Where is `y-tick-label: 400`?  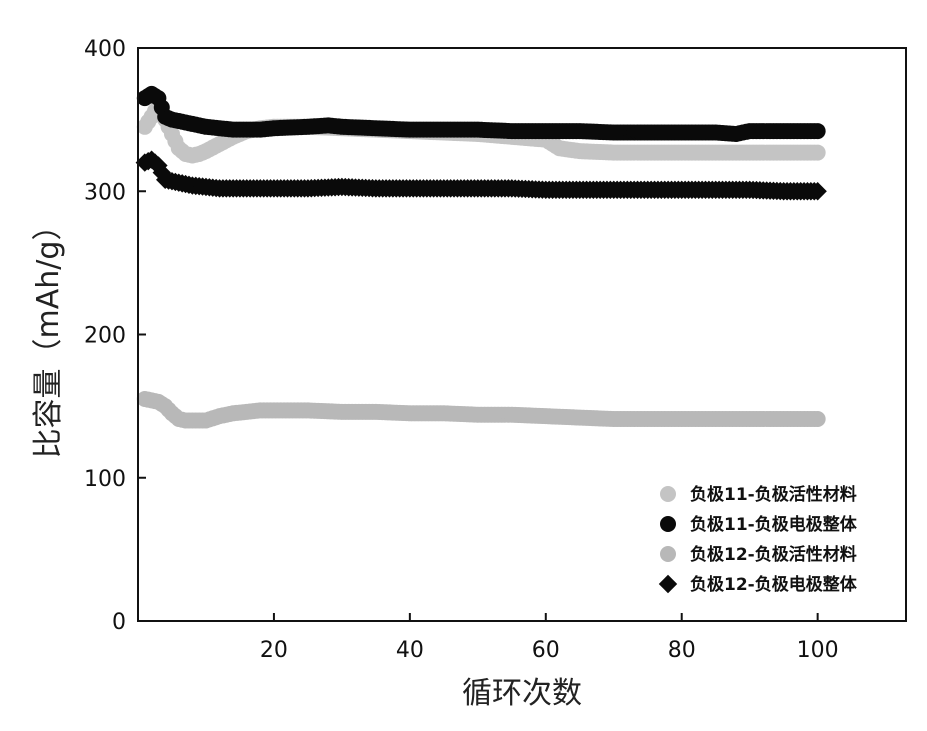
y-tick-label: 400 is located at coordinates (105, 49).